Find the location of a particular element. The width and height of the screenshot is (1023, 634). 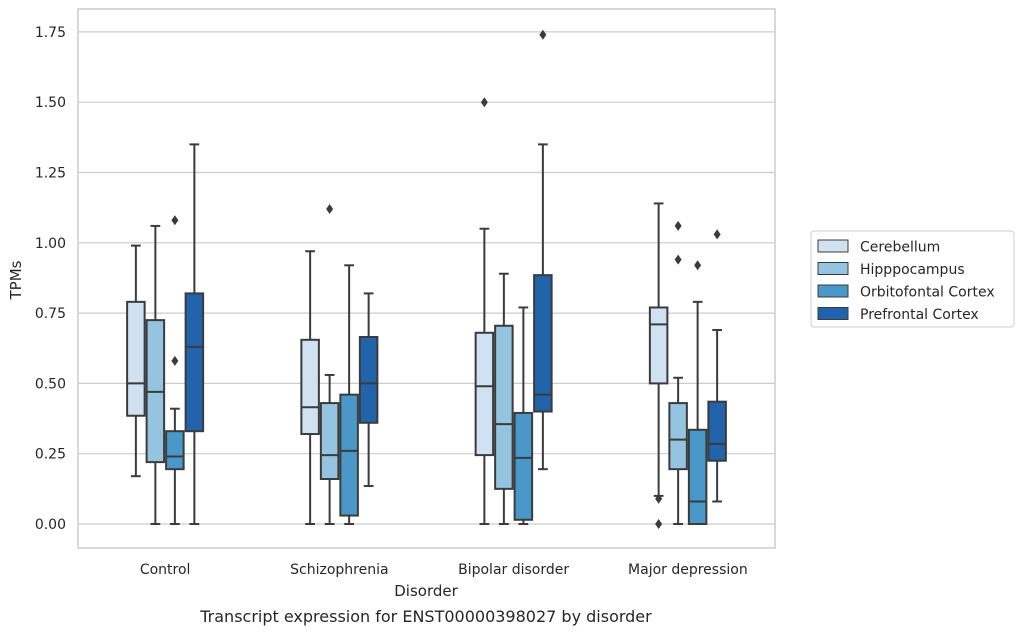

legend-frame is located at coordinates (912, 279).